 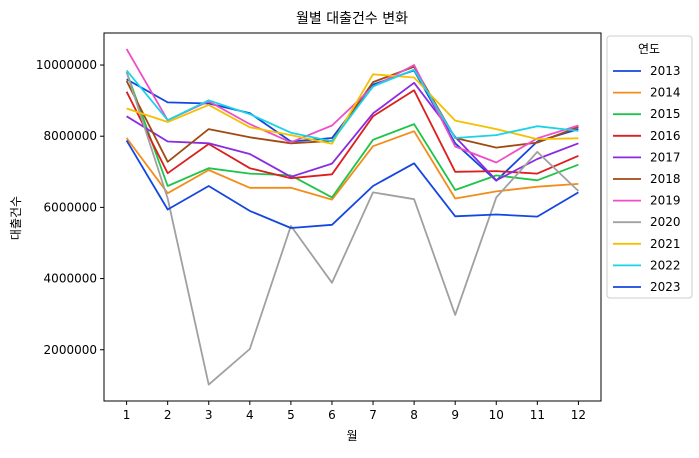 I want to click on x-tick-label: 3, so click(x=209, y=415).